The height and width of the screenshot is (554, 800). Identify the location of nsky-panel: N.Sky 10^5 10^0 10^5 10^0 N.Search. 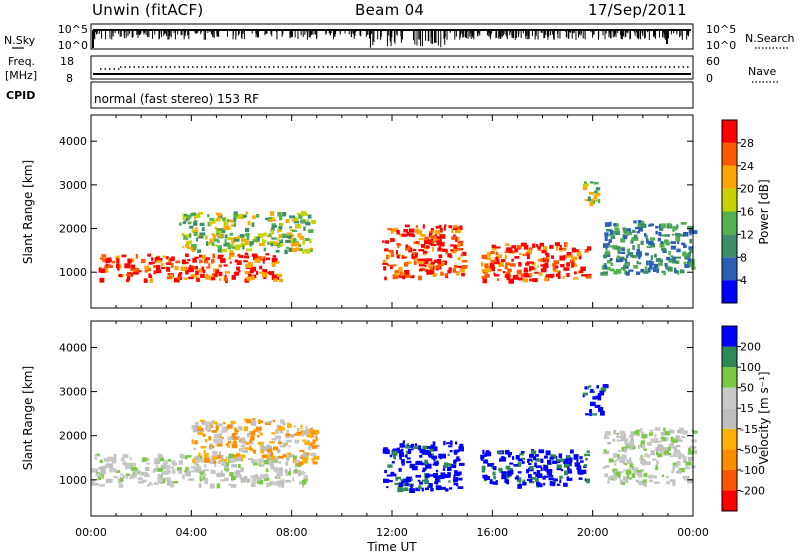
(399, 37).